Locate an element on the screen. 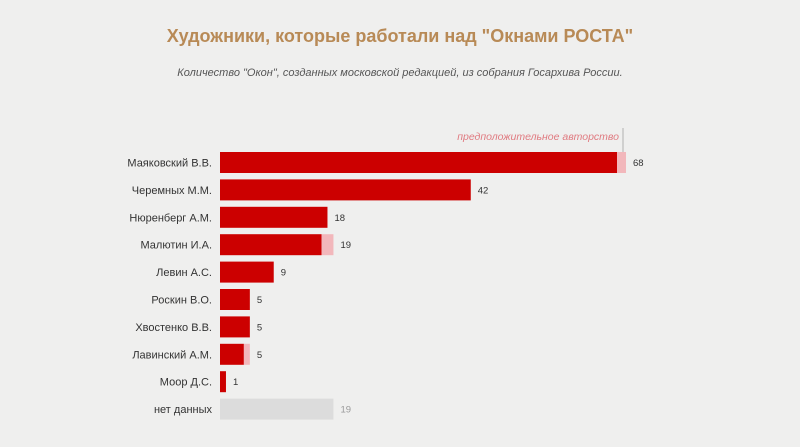 This screenshot has height=447, width=800. value-label: 1 is located at coordinates (235, 382).